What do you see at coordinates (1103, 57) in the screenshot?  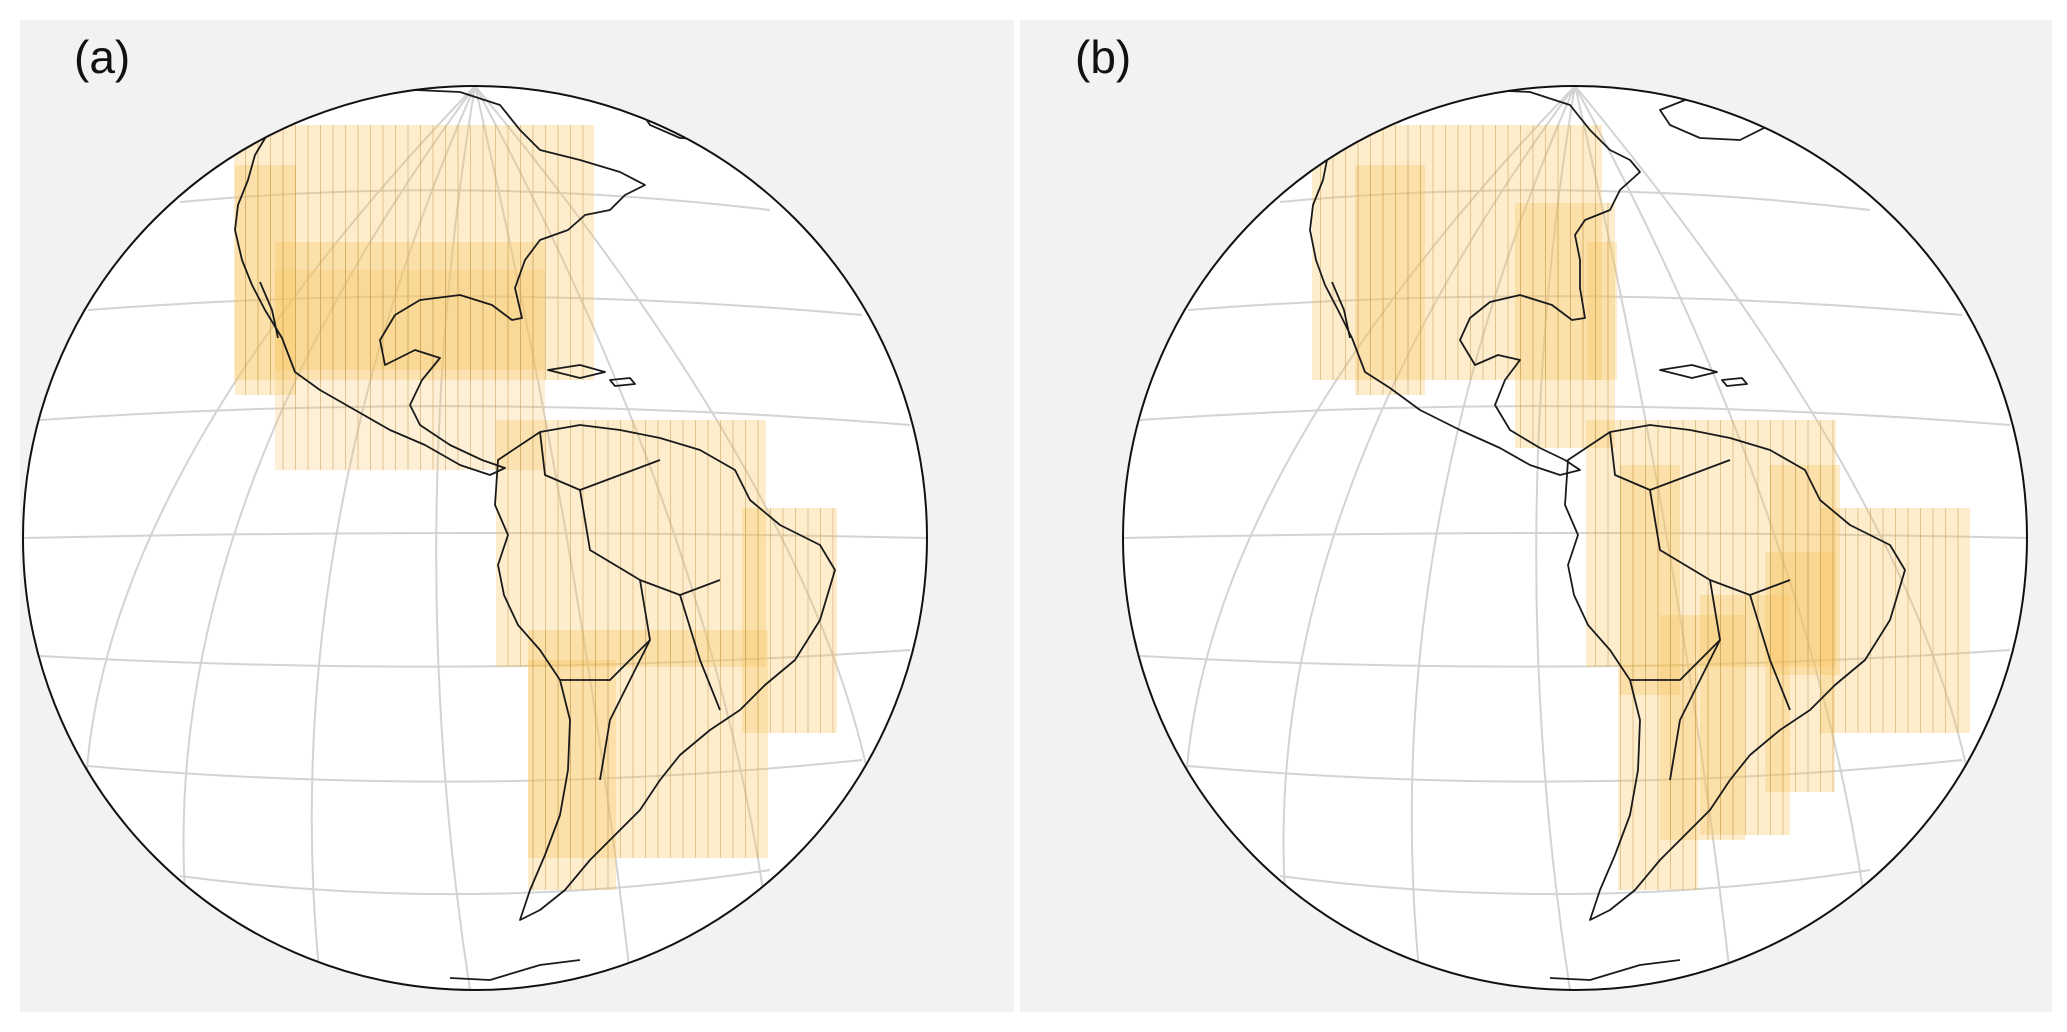 I see `panel-label-b: (b)` at bounding box center [1103, 57].